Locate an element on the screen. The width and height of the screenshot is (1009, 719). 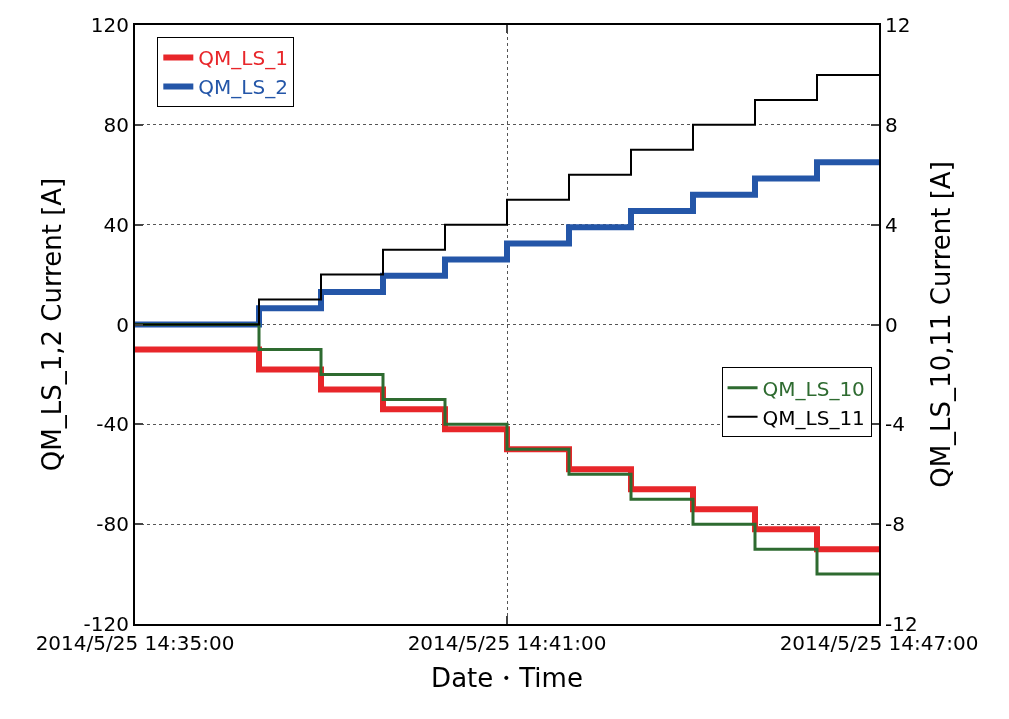
y2-tick-label: 8 is located at coordinates (891, 124).